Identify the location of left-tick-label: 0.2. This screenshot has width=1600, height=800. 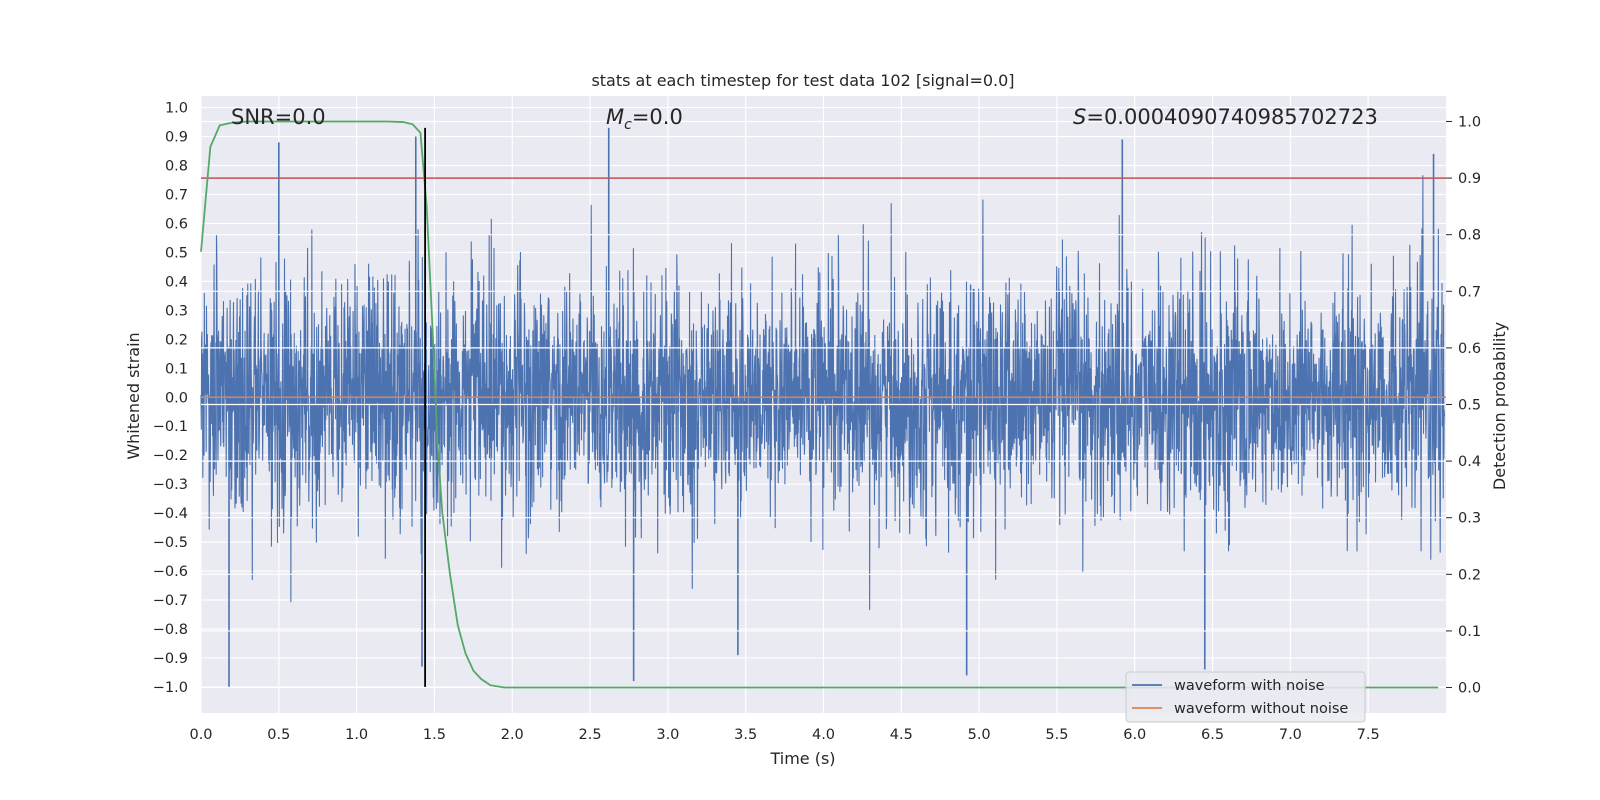
(176, 340).